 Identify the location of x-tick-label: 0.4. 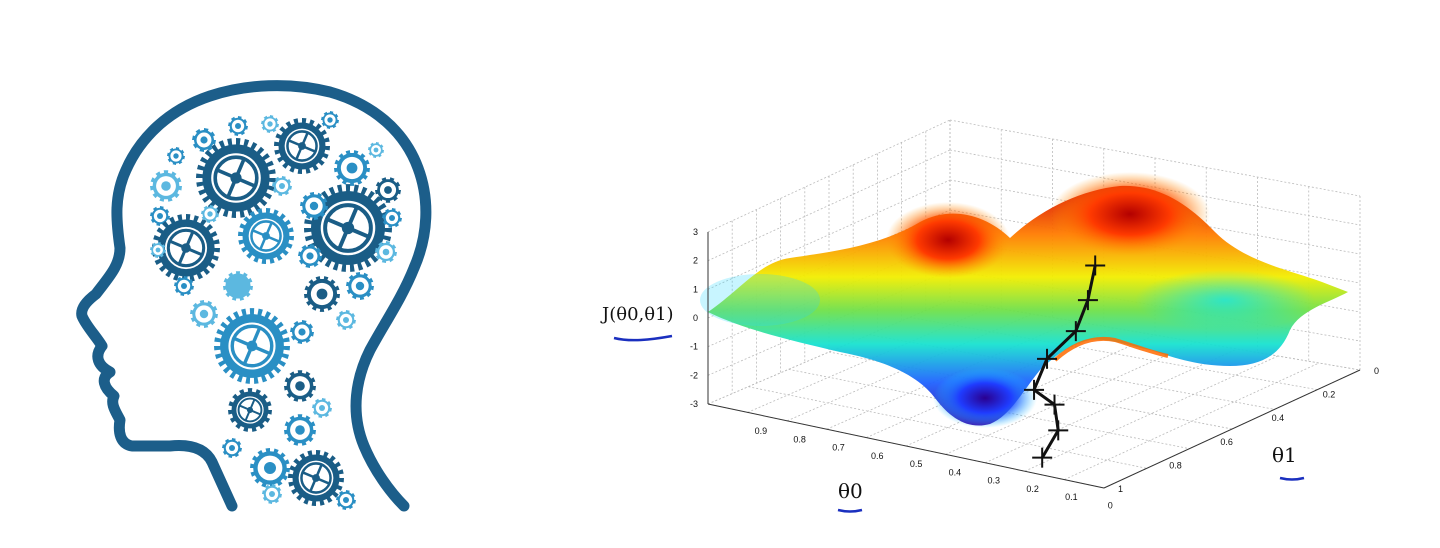
(955, 472).